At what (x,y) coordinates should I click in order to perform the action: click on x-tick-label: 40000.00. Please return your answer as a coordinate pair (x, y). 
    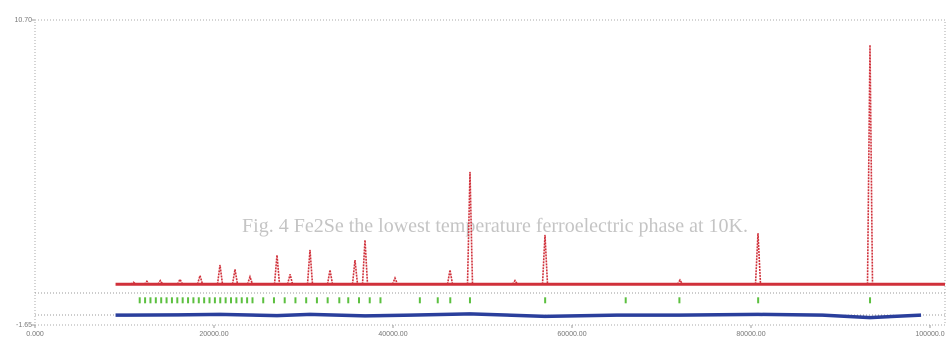
    Looking at the image, I should click on (392, 334).